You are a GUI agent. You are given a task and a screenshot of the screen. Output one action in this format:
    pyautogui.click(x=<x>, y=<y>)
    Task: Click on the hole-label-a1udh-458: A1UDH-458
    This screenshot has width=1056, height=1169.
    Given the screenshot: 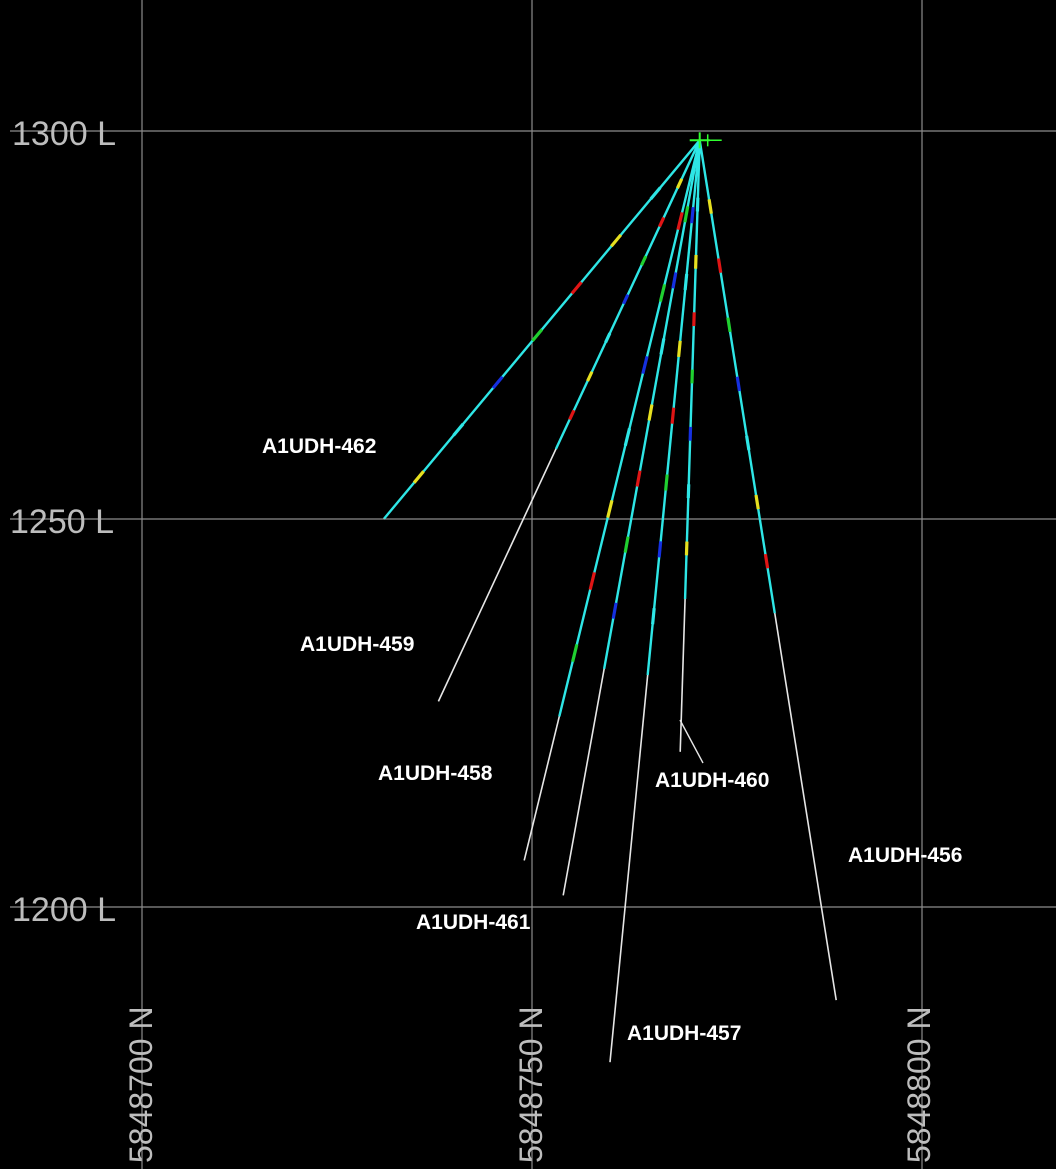 What is the action you would take?
    pyautogui.click(x=435, y=773)
    